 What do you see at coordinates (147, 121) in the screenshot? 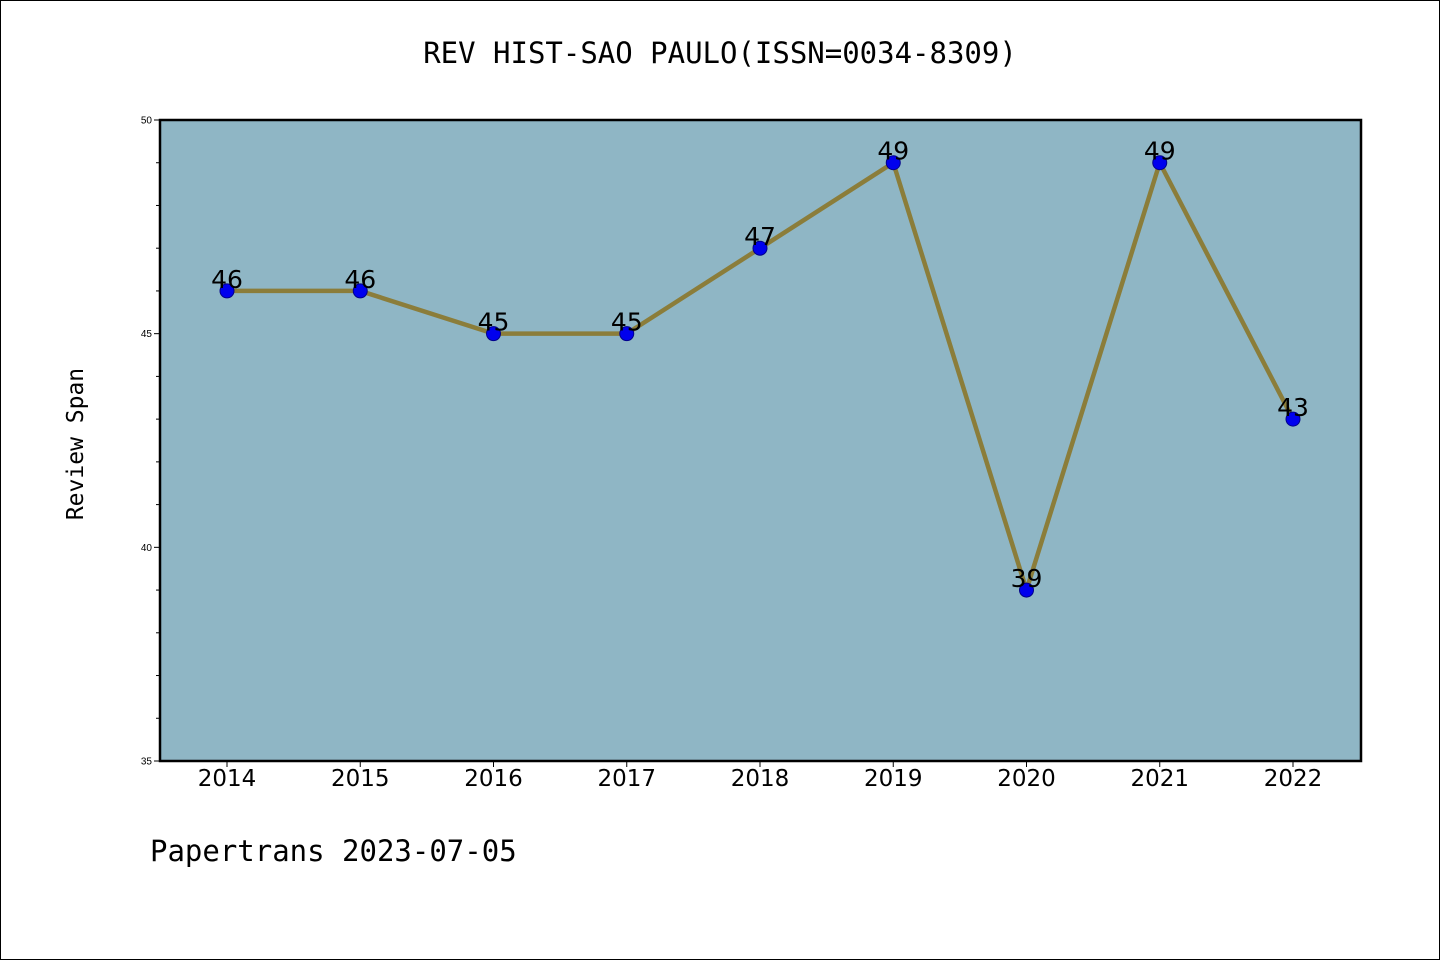
I see `y-tick-label: 50` at bounding box center [147, 121].